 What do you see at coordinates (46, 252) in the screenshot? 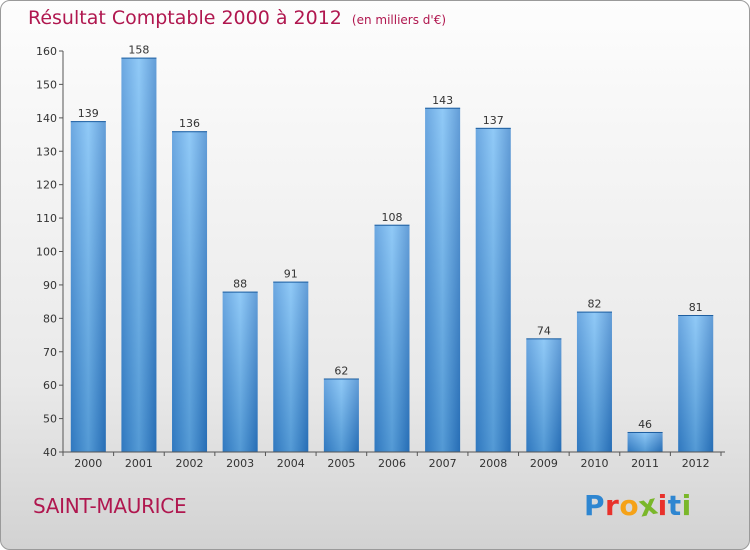
I see `y-tick-label: 100` at bounding box center [46, 252].